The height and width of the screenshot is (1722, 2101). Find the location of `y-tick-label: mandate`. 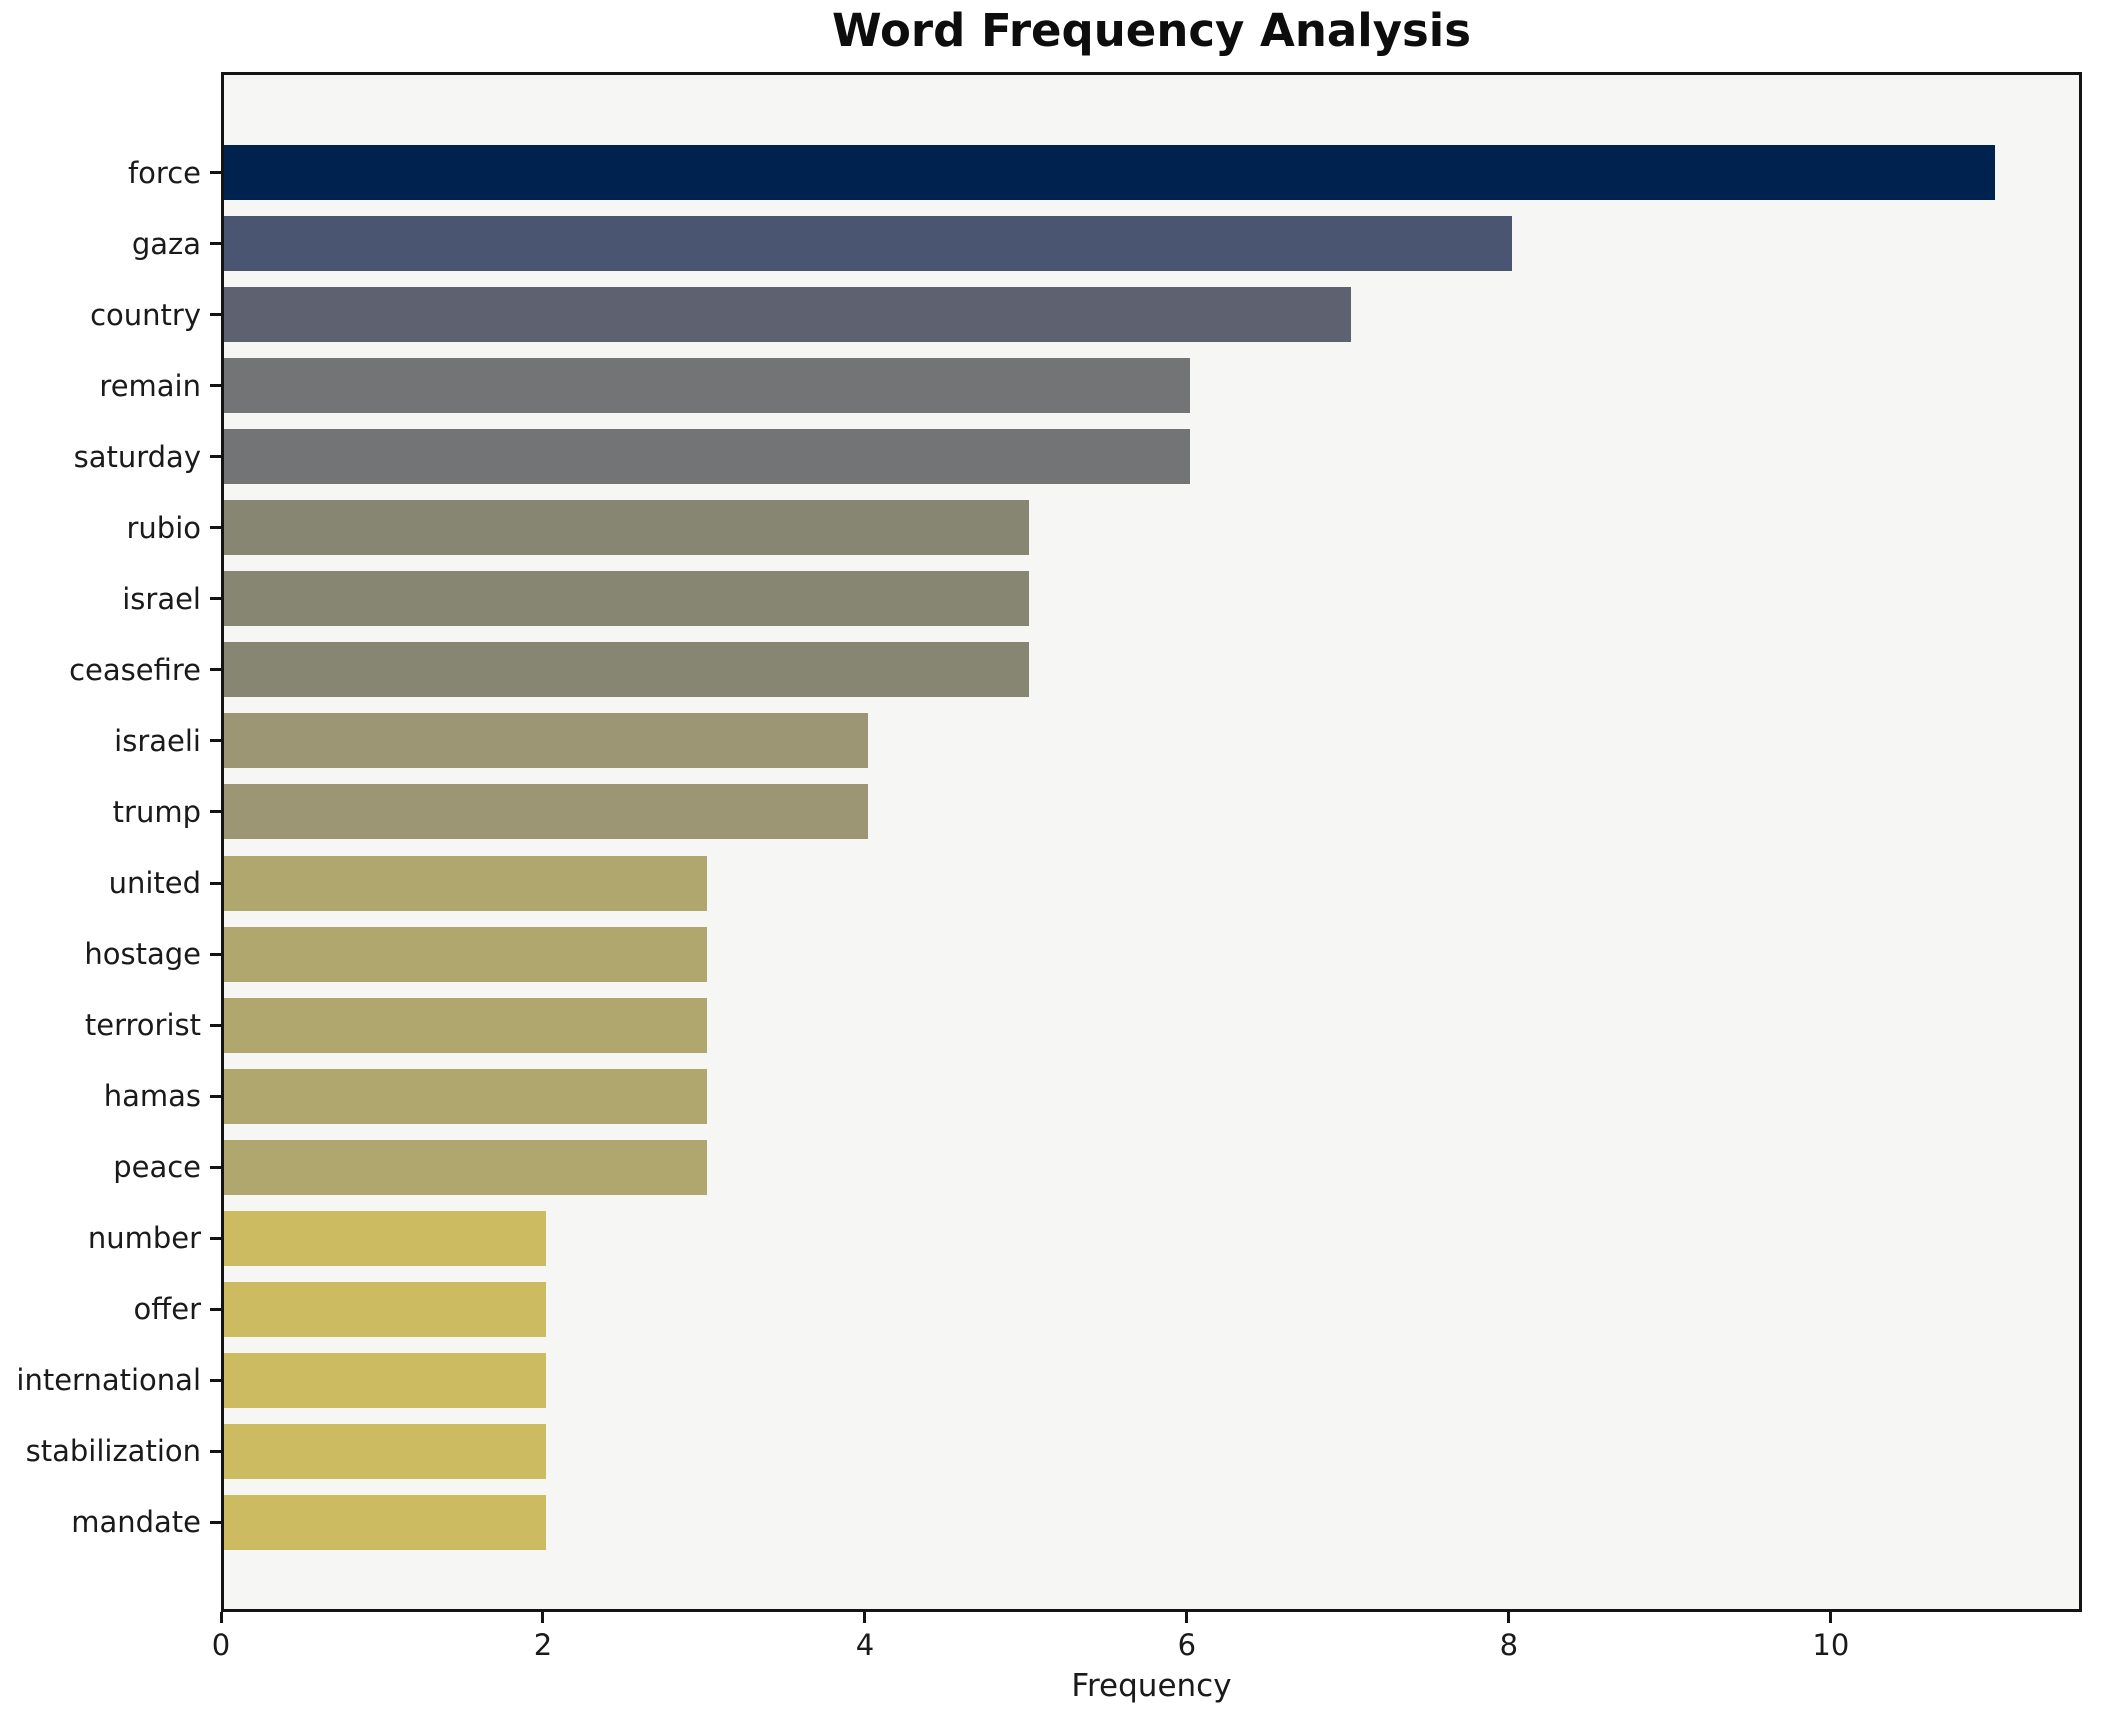

y-tick-label: mandate is located at coordinates (136, 1522).